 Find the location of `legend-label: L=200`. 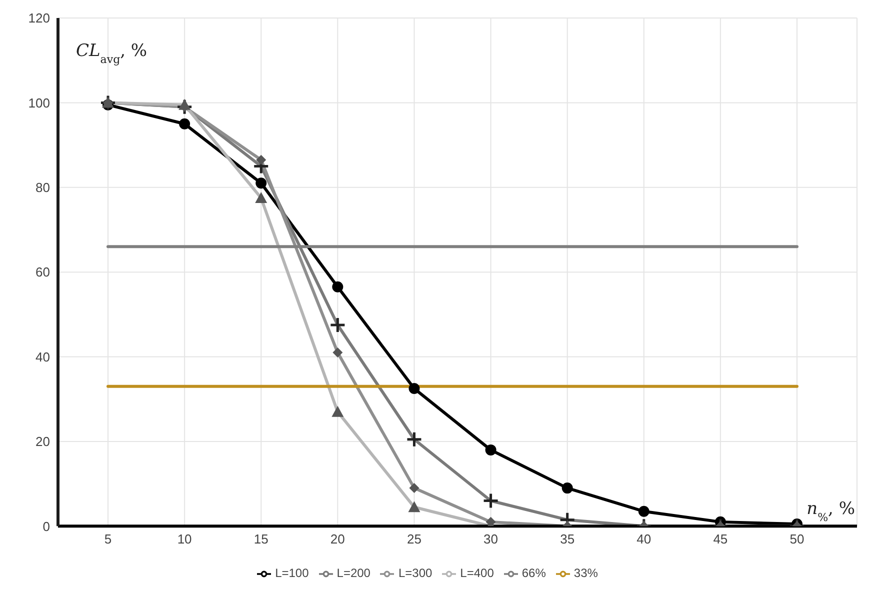

legend-label: L=200 is located at coordinates (353, 573).